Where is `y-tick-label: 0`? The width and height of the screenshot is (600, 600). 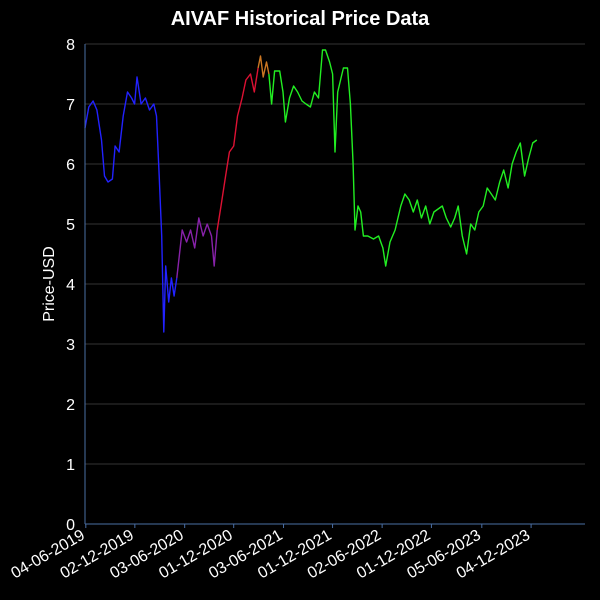
y-tick-label: 0 is located at coordinates (70, 525).